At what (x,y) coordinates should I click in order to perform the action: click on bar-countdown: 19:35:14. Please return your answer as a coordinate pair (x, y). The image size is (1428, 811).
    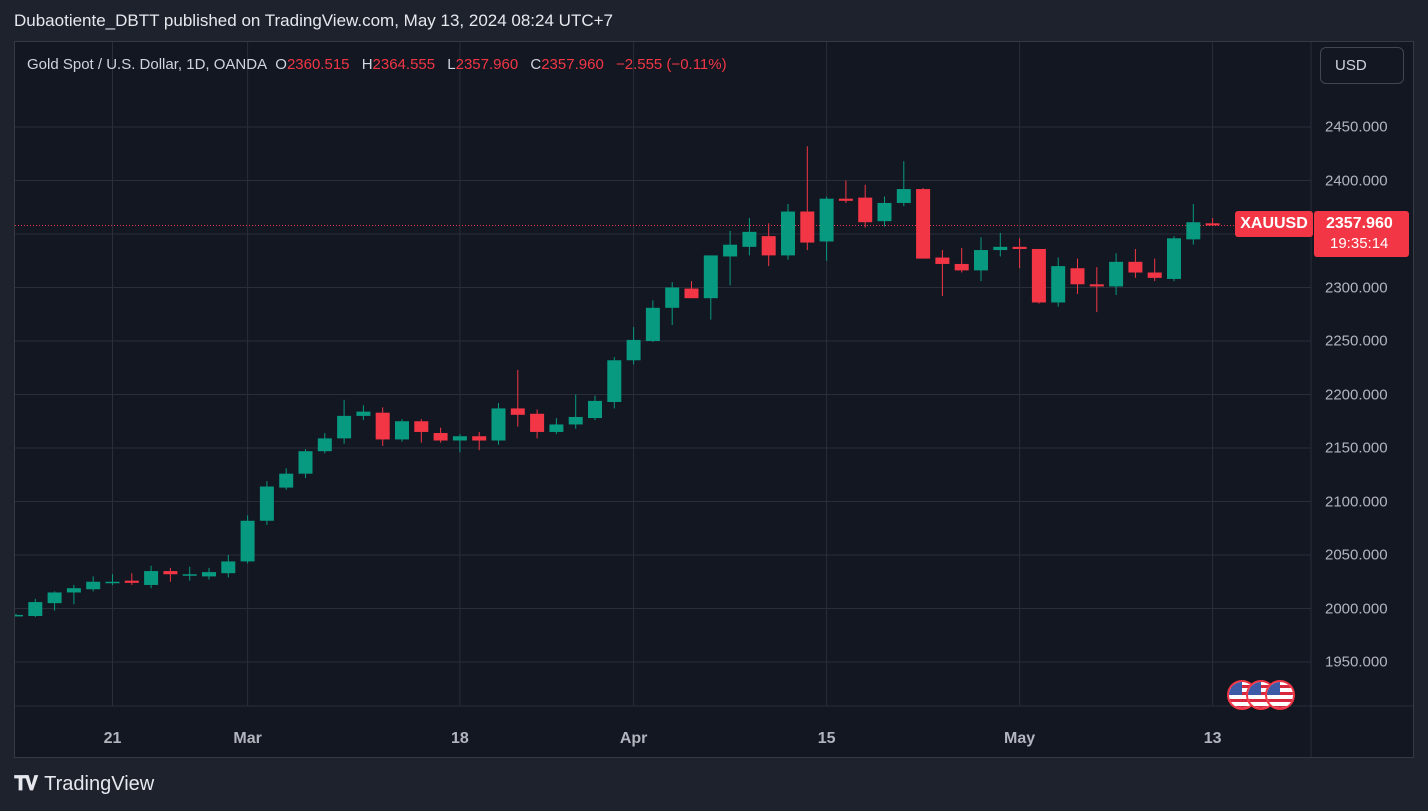
    Looking at the image, I should click on (1359, 243).